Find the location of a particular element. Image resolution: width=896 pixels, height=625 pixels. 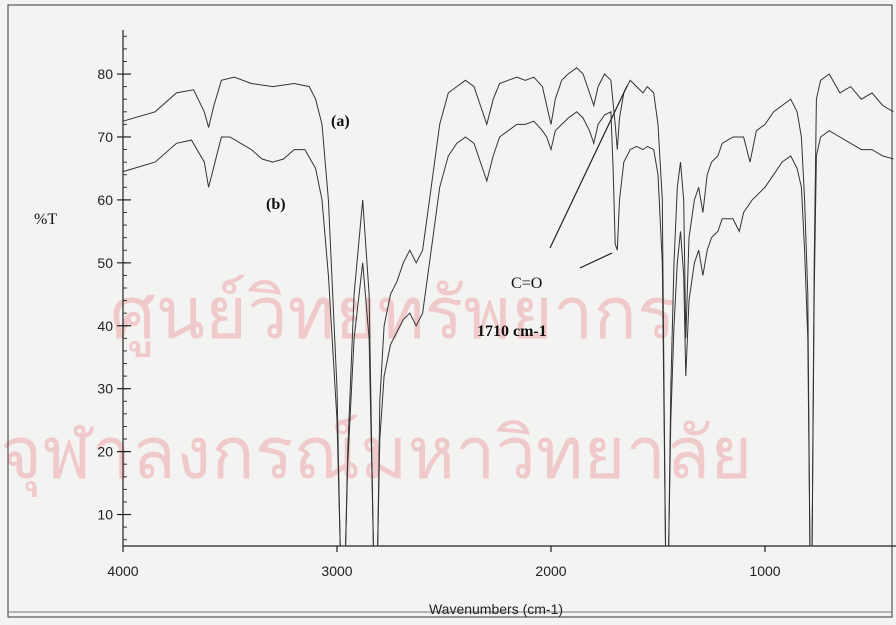

annotation-b: (b) is located at coordinates (276, 204).